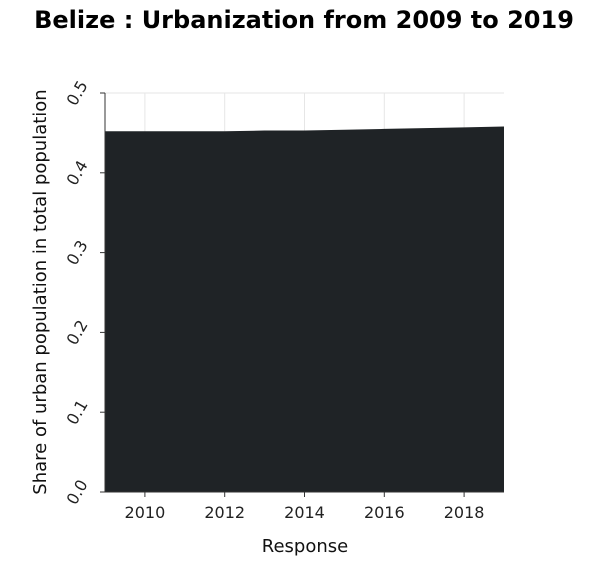 The image size is (608, 566). Describe the element at coordinates (76, 253) in the screenshot. I see `y-tick-label-3: 0.3` at that location.